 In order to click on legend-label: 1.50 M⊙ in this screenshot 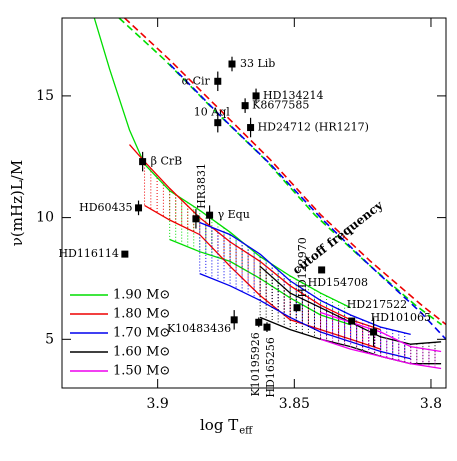, I will do `click(141, 371)`.